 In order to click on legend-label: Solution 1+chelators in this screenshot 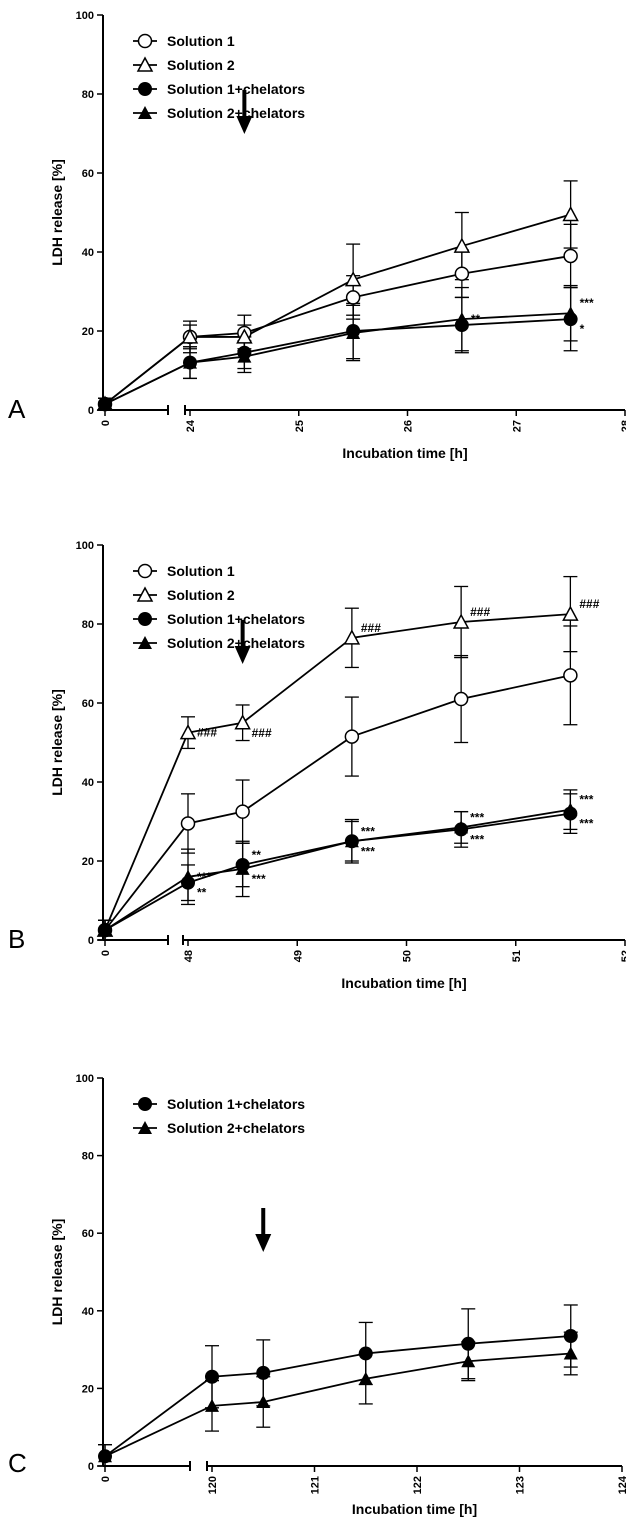, I will do `click(236, 1104)`.